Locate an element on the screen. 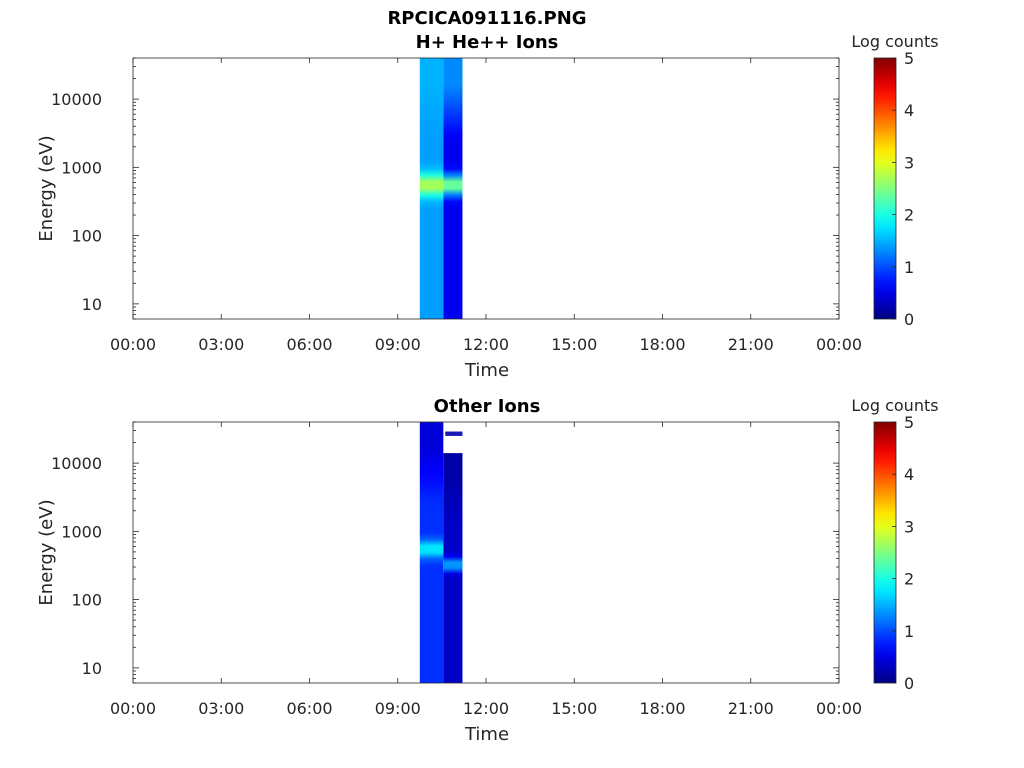  panel-title: Other Ions is located at coordinates (487, 406).